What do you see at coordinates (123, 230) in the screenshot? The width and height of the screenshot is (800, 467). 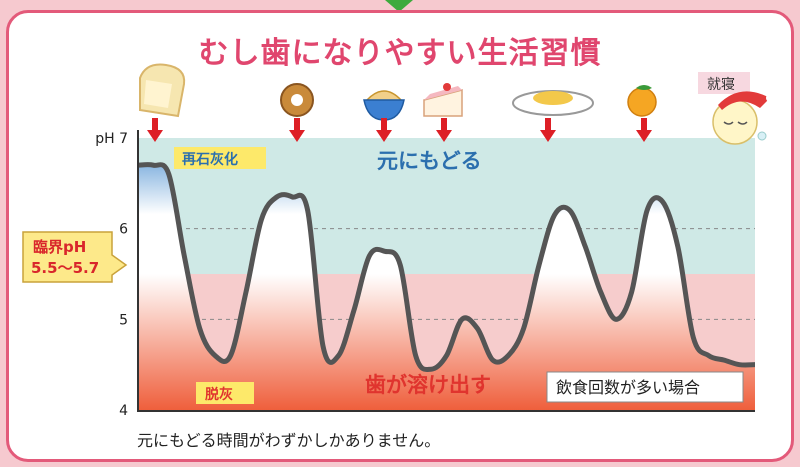 I see `y-tick-label: 6` at bounding box center [123, 230].